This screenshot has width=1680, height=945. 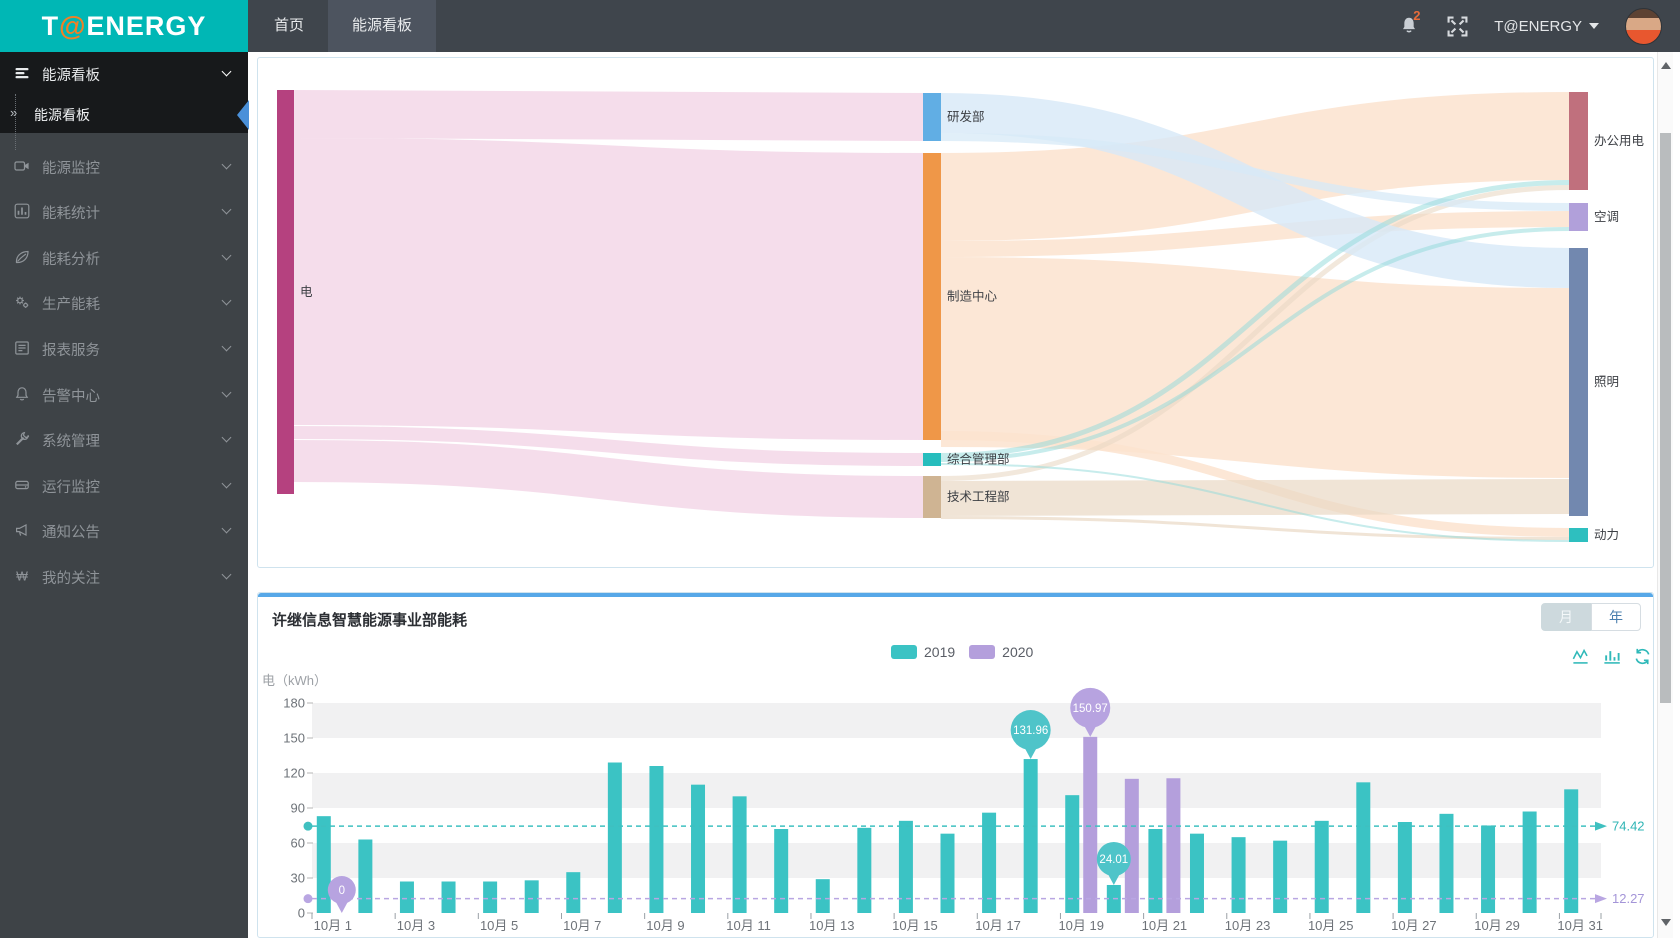 What do you see at coordinates (22, 439) in the screenshot?
I see `wrench-icon` at bounding box center [22, 439].